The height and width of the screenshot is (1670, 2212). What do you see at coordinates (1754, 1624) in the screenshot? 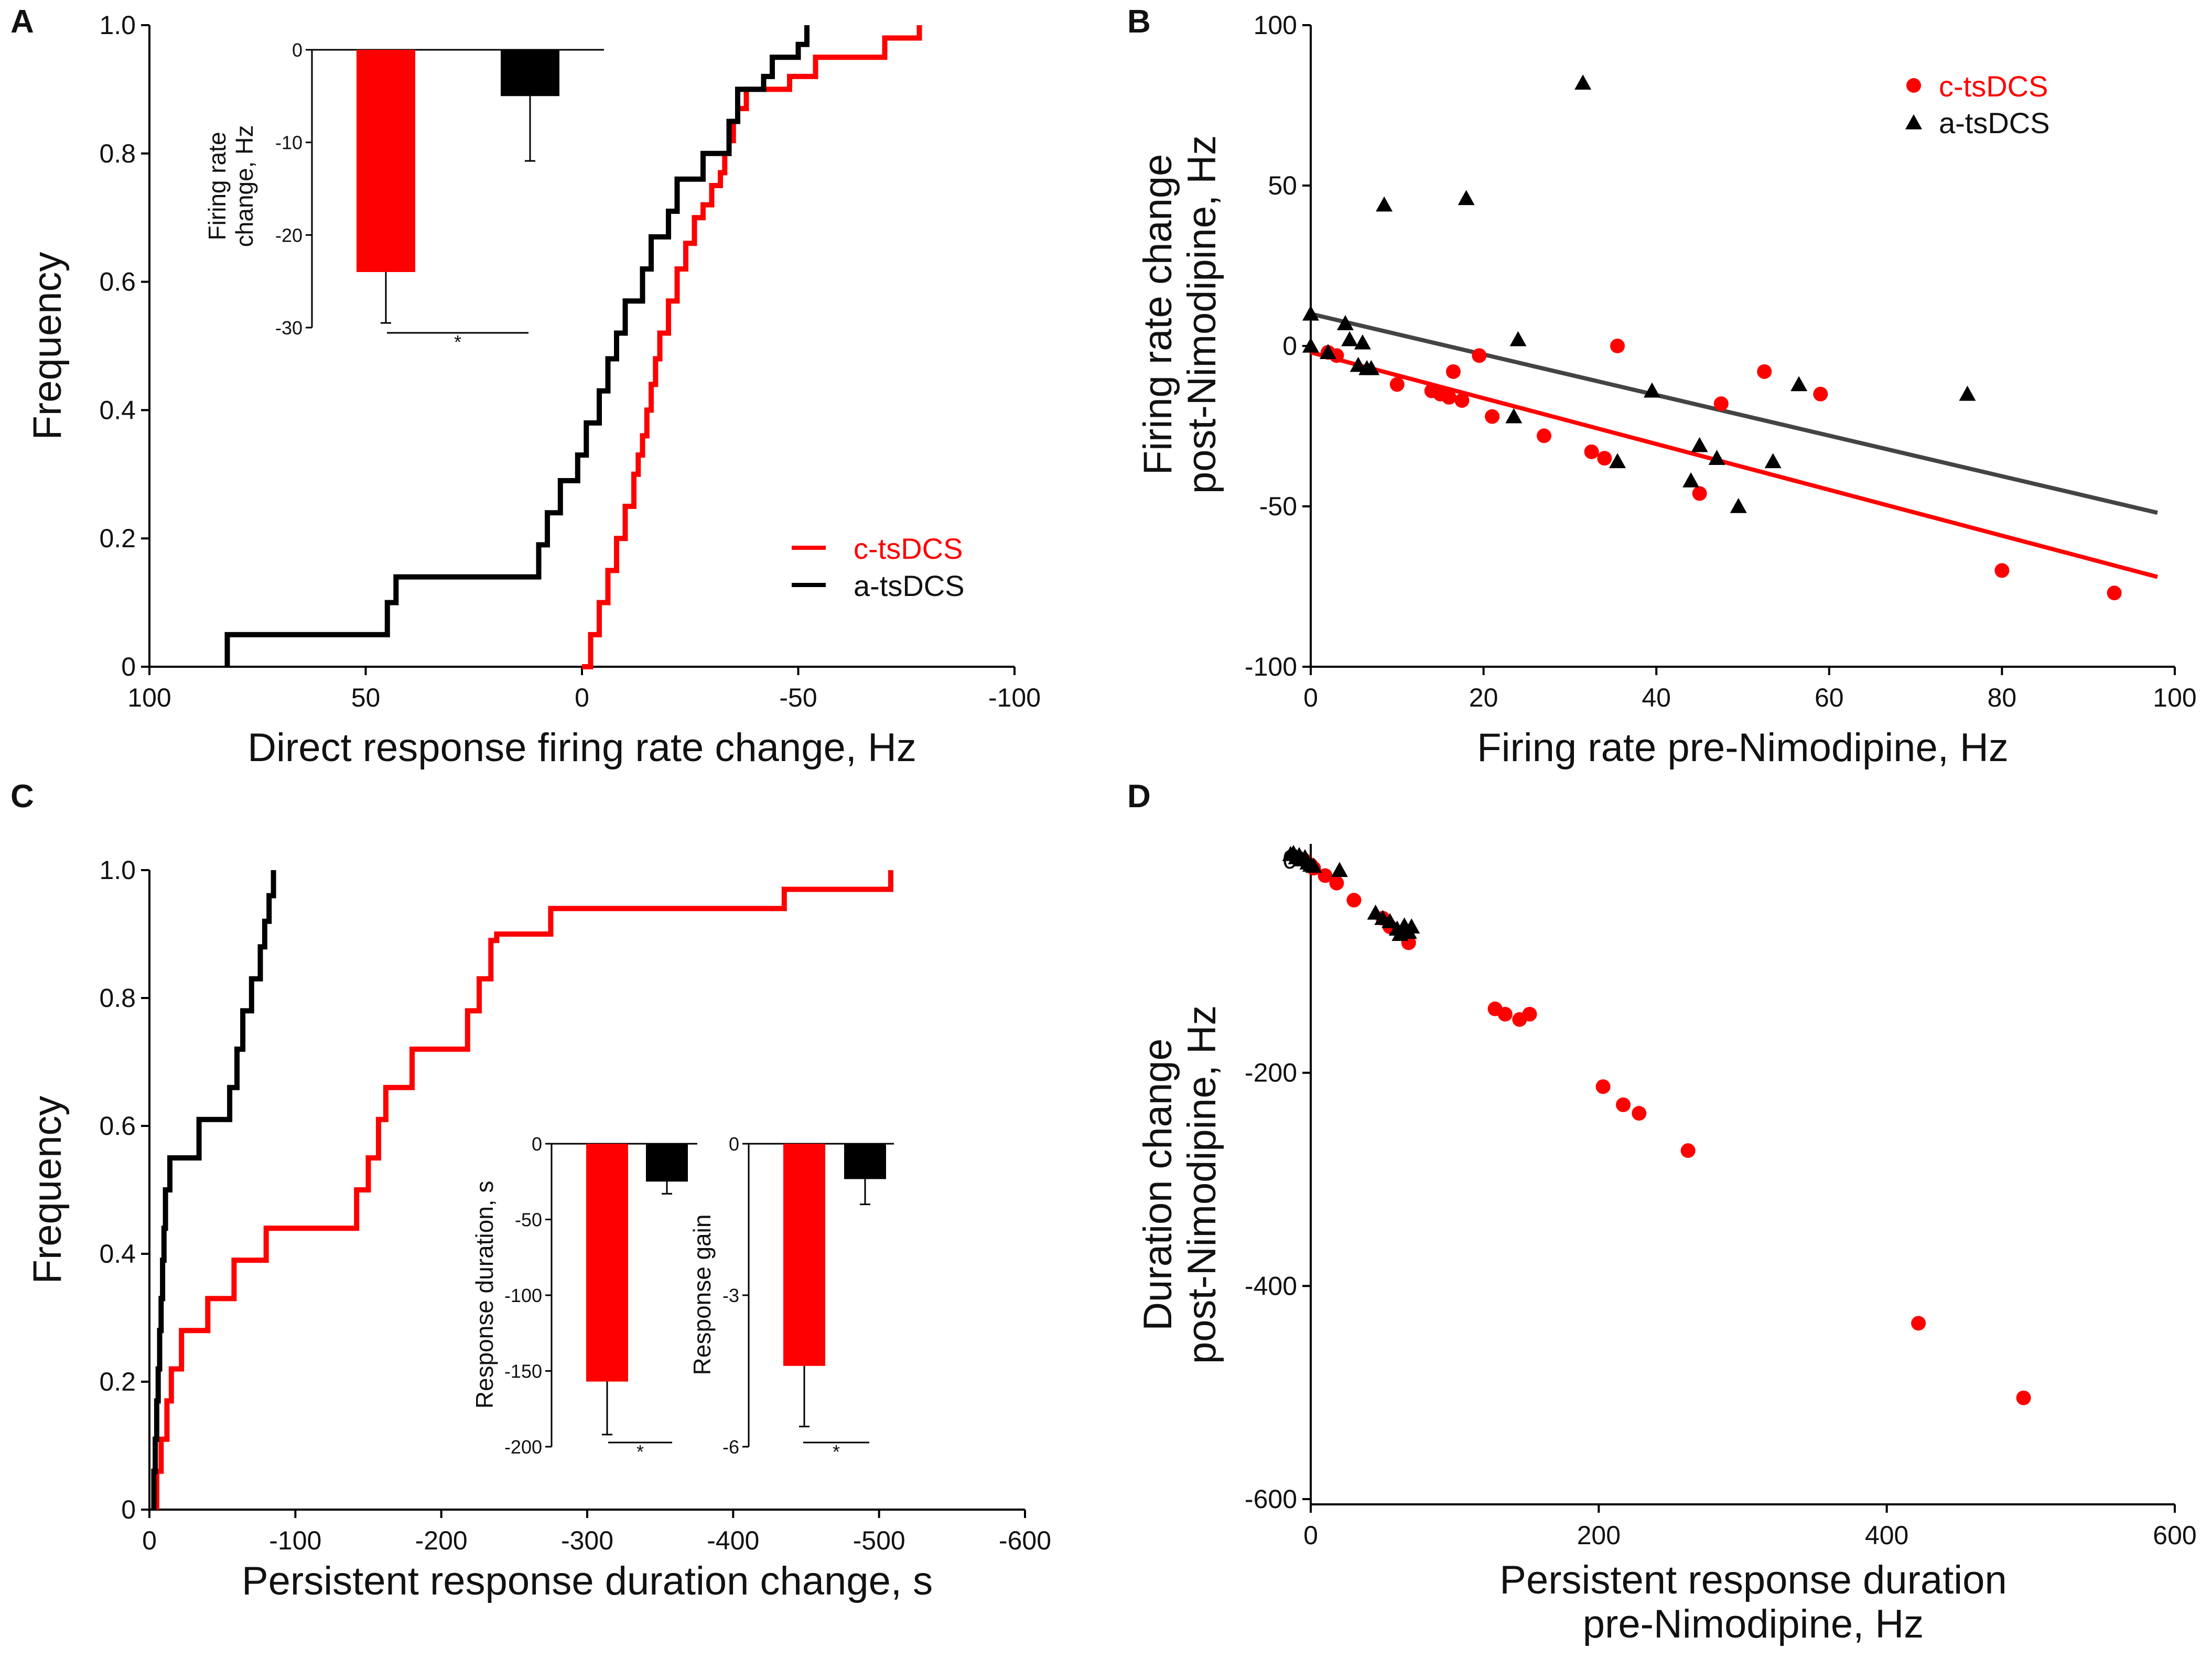
I see `panel-d-xlabel-line-2: pre-Nimodipine, Hz` at bounding box center [1754, 1624].